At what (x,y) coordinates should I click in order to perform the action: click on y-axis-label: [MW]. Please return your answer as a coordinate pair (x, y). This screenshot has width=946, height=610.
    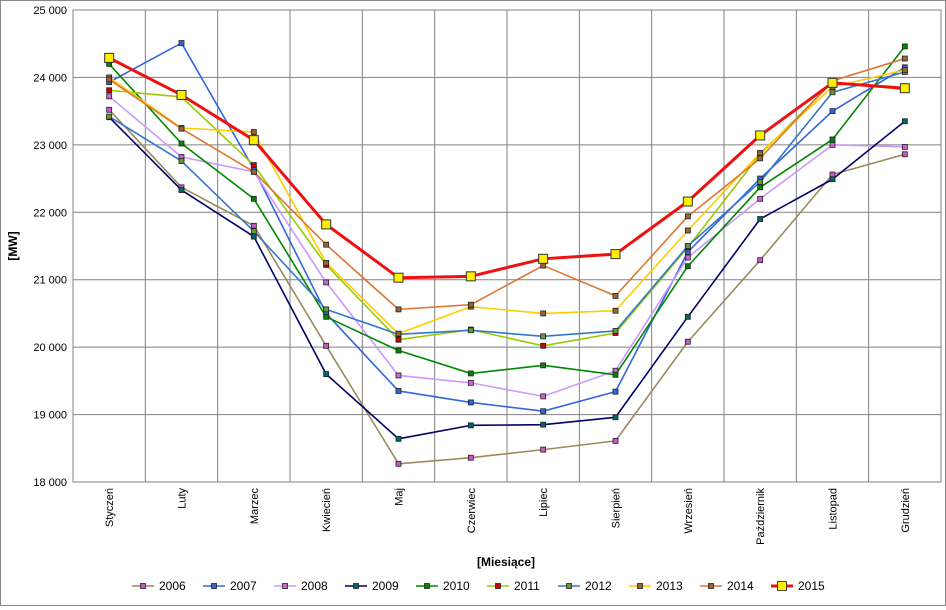
    Looking at the image, I should click on (13, 245).